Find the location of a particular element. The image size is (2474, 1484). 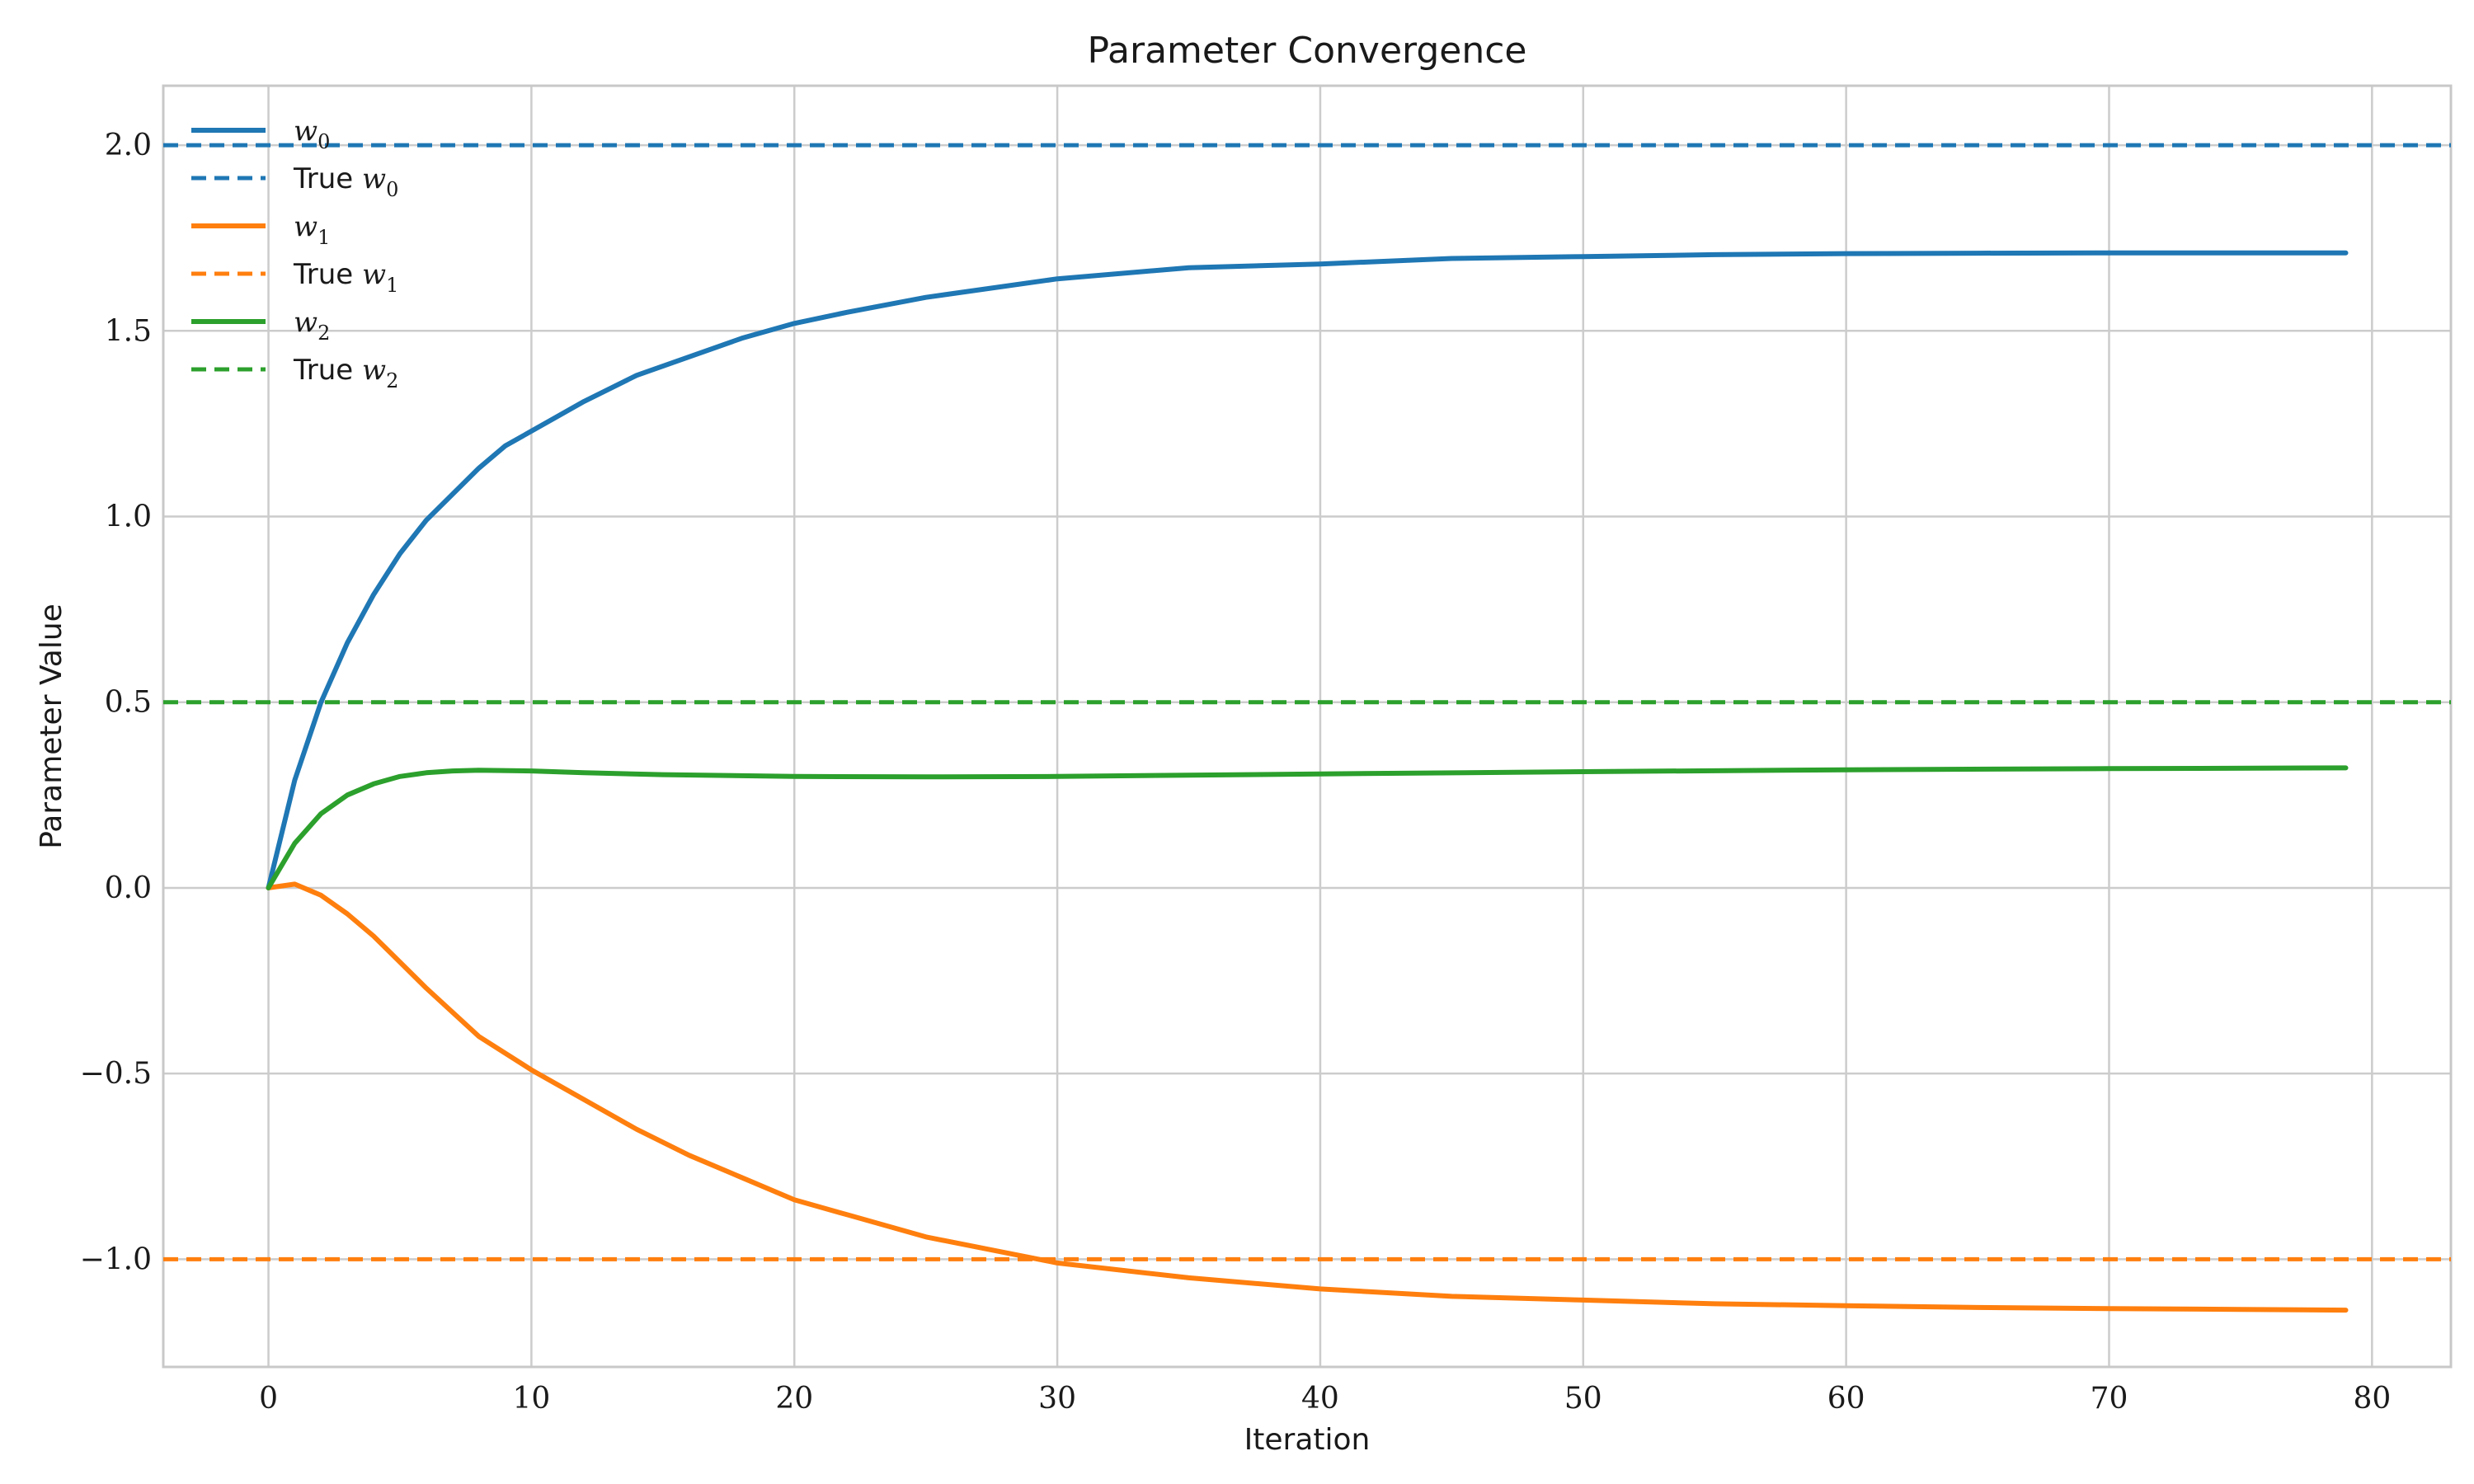

legend-label: True w0 is located at coordinates (345, 181).